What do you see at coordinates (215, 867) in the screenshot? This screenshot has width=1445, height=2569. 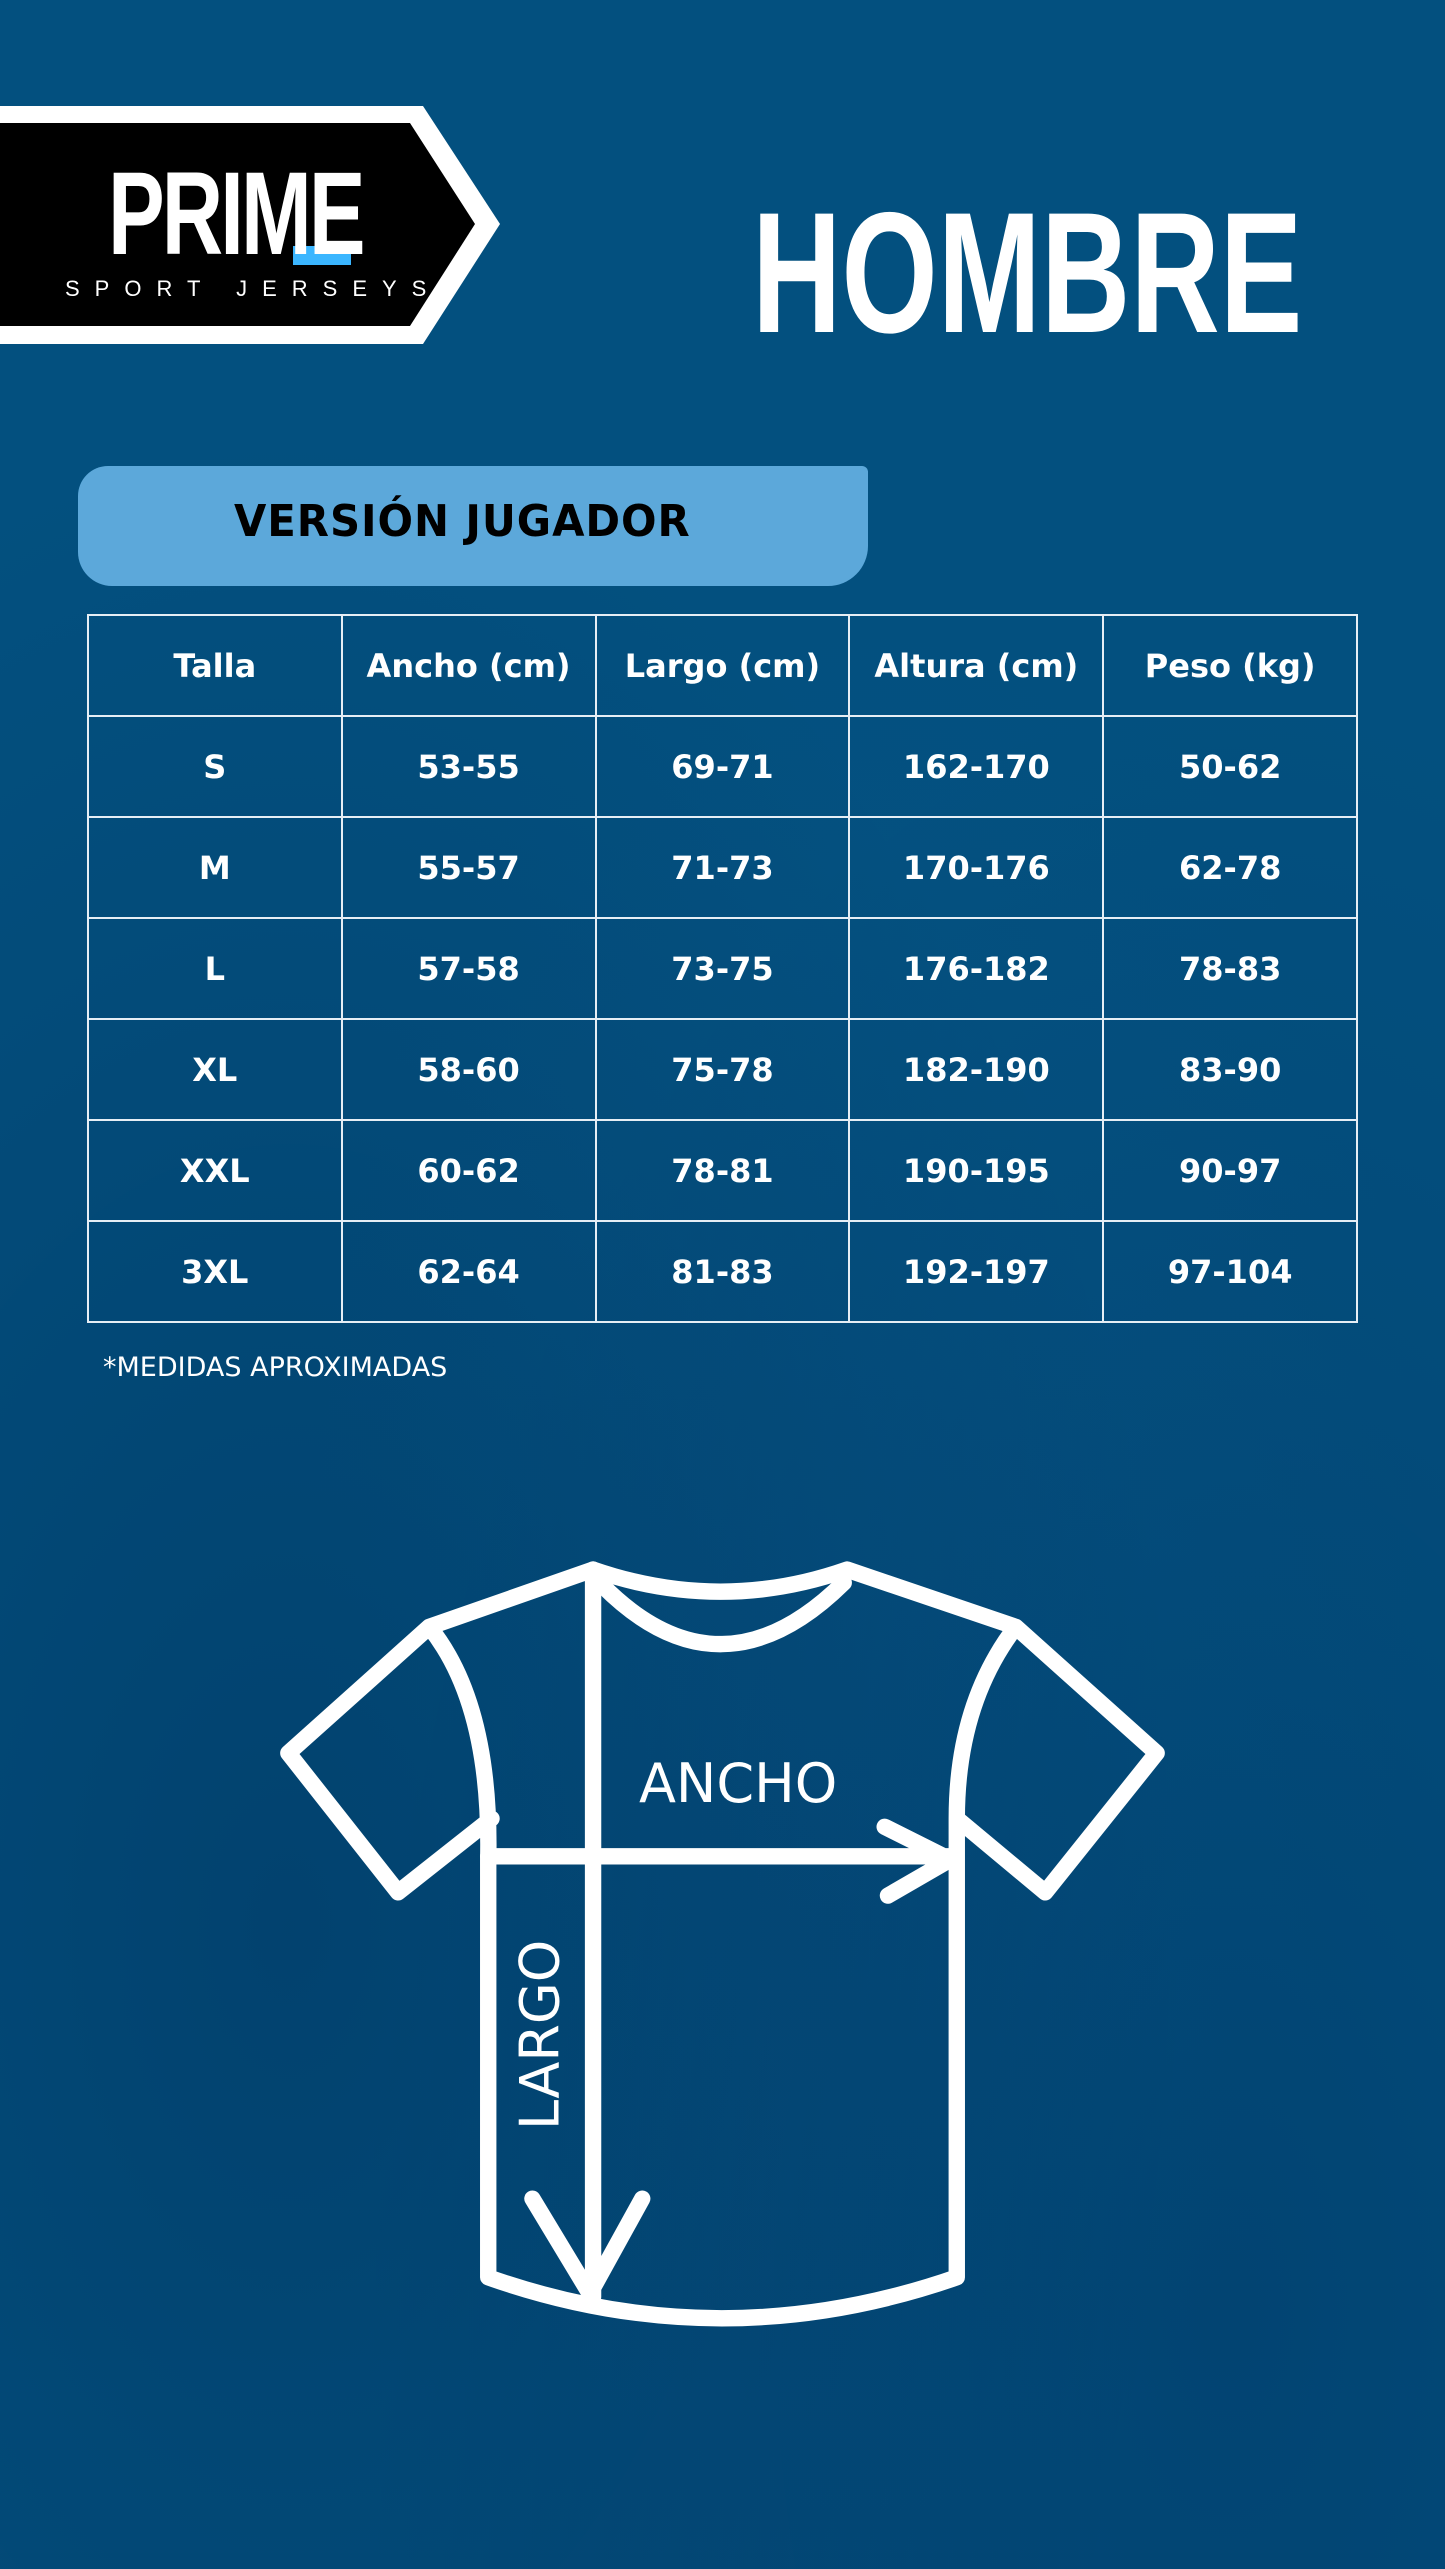 I see `size-cell: M` at bounding box center [215, 867].